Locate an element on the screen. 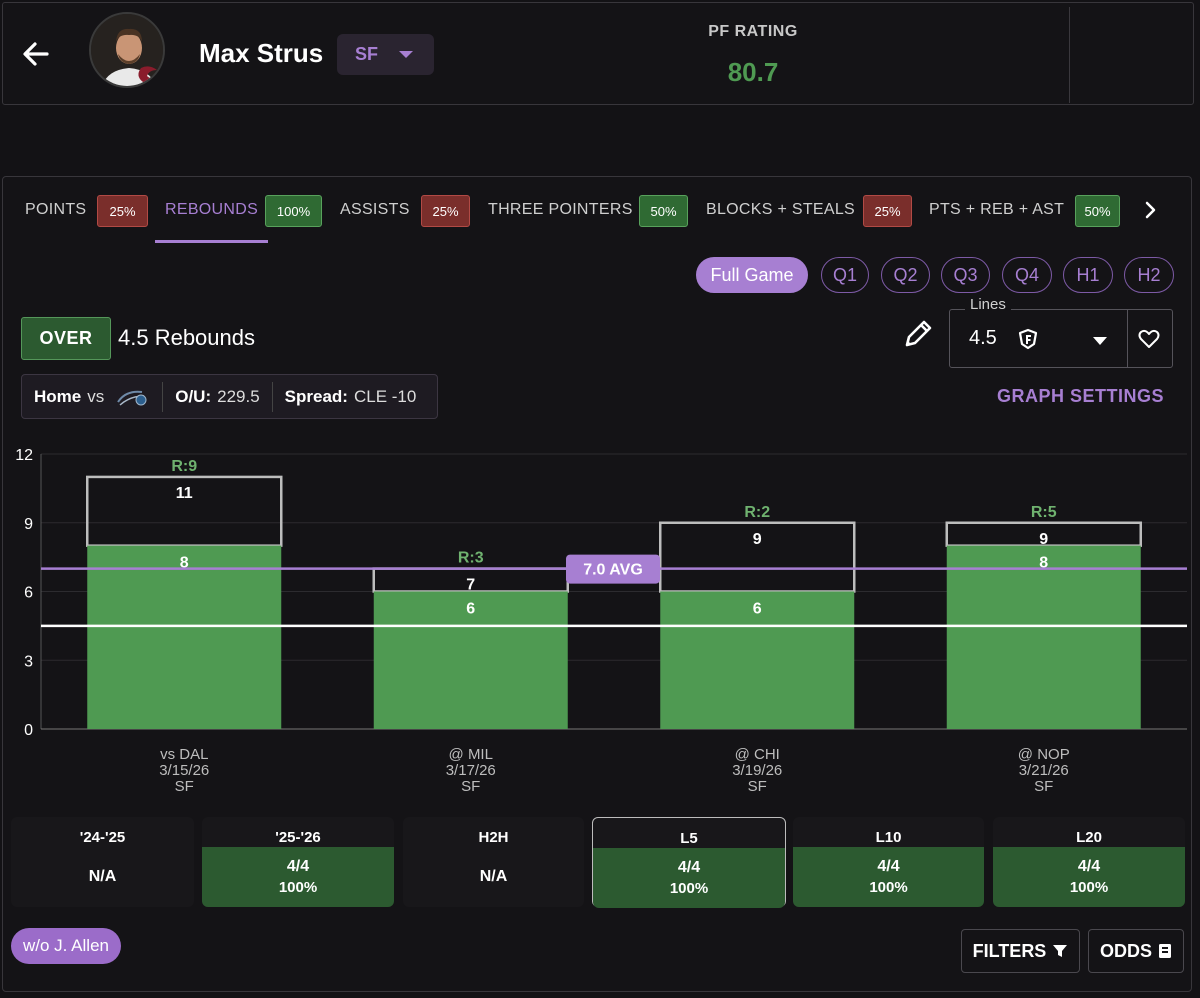 The width and height of the screenshot is (1200, 998). odds-button: ODDS is located at coordinates (1136, 951).